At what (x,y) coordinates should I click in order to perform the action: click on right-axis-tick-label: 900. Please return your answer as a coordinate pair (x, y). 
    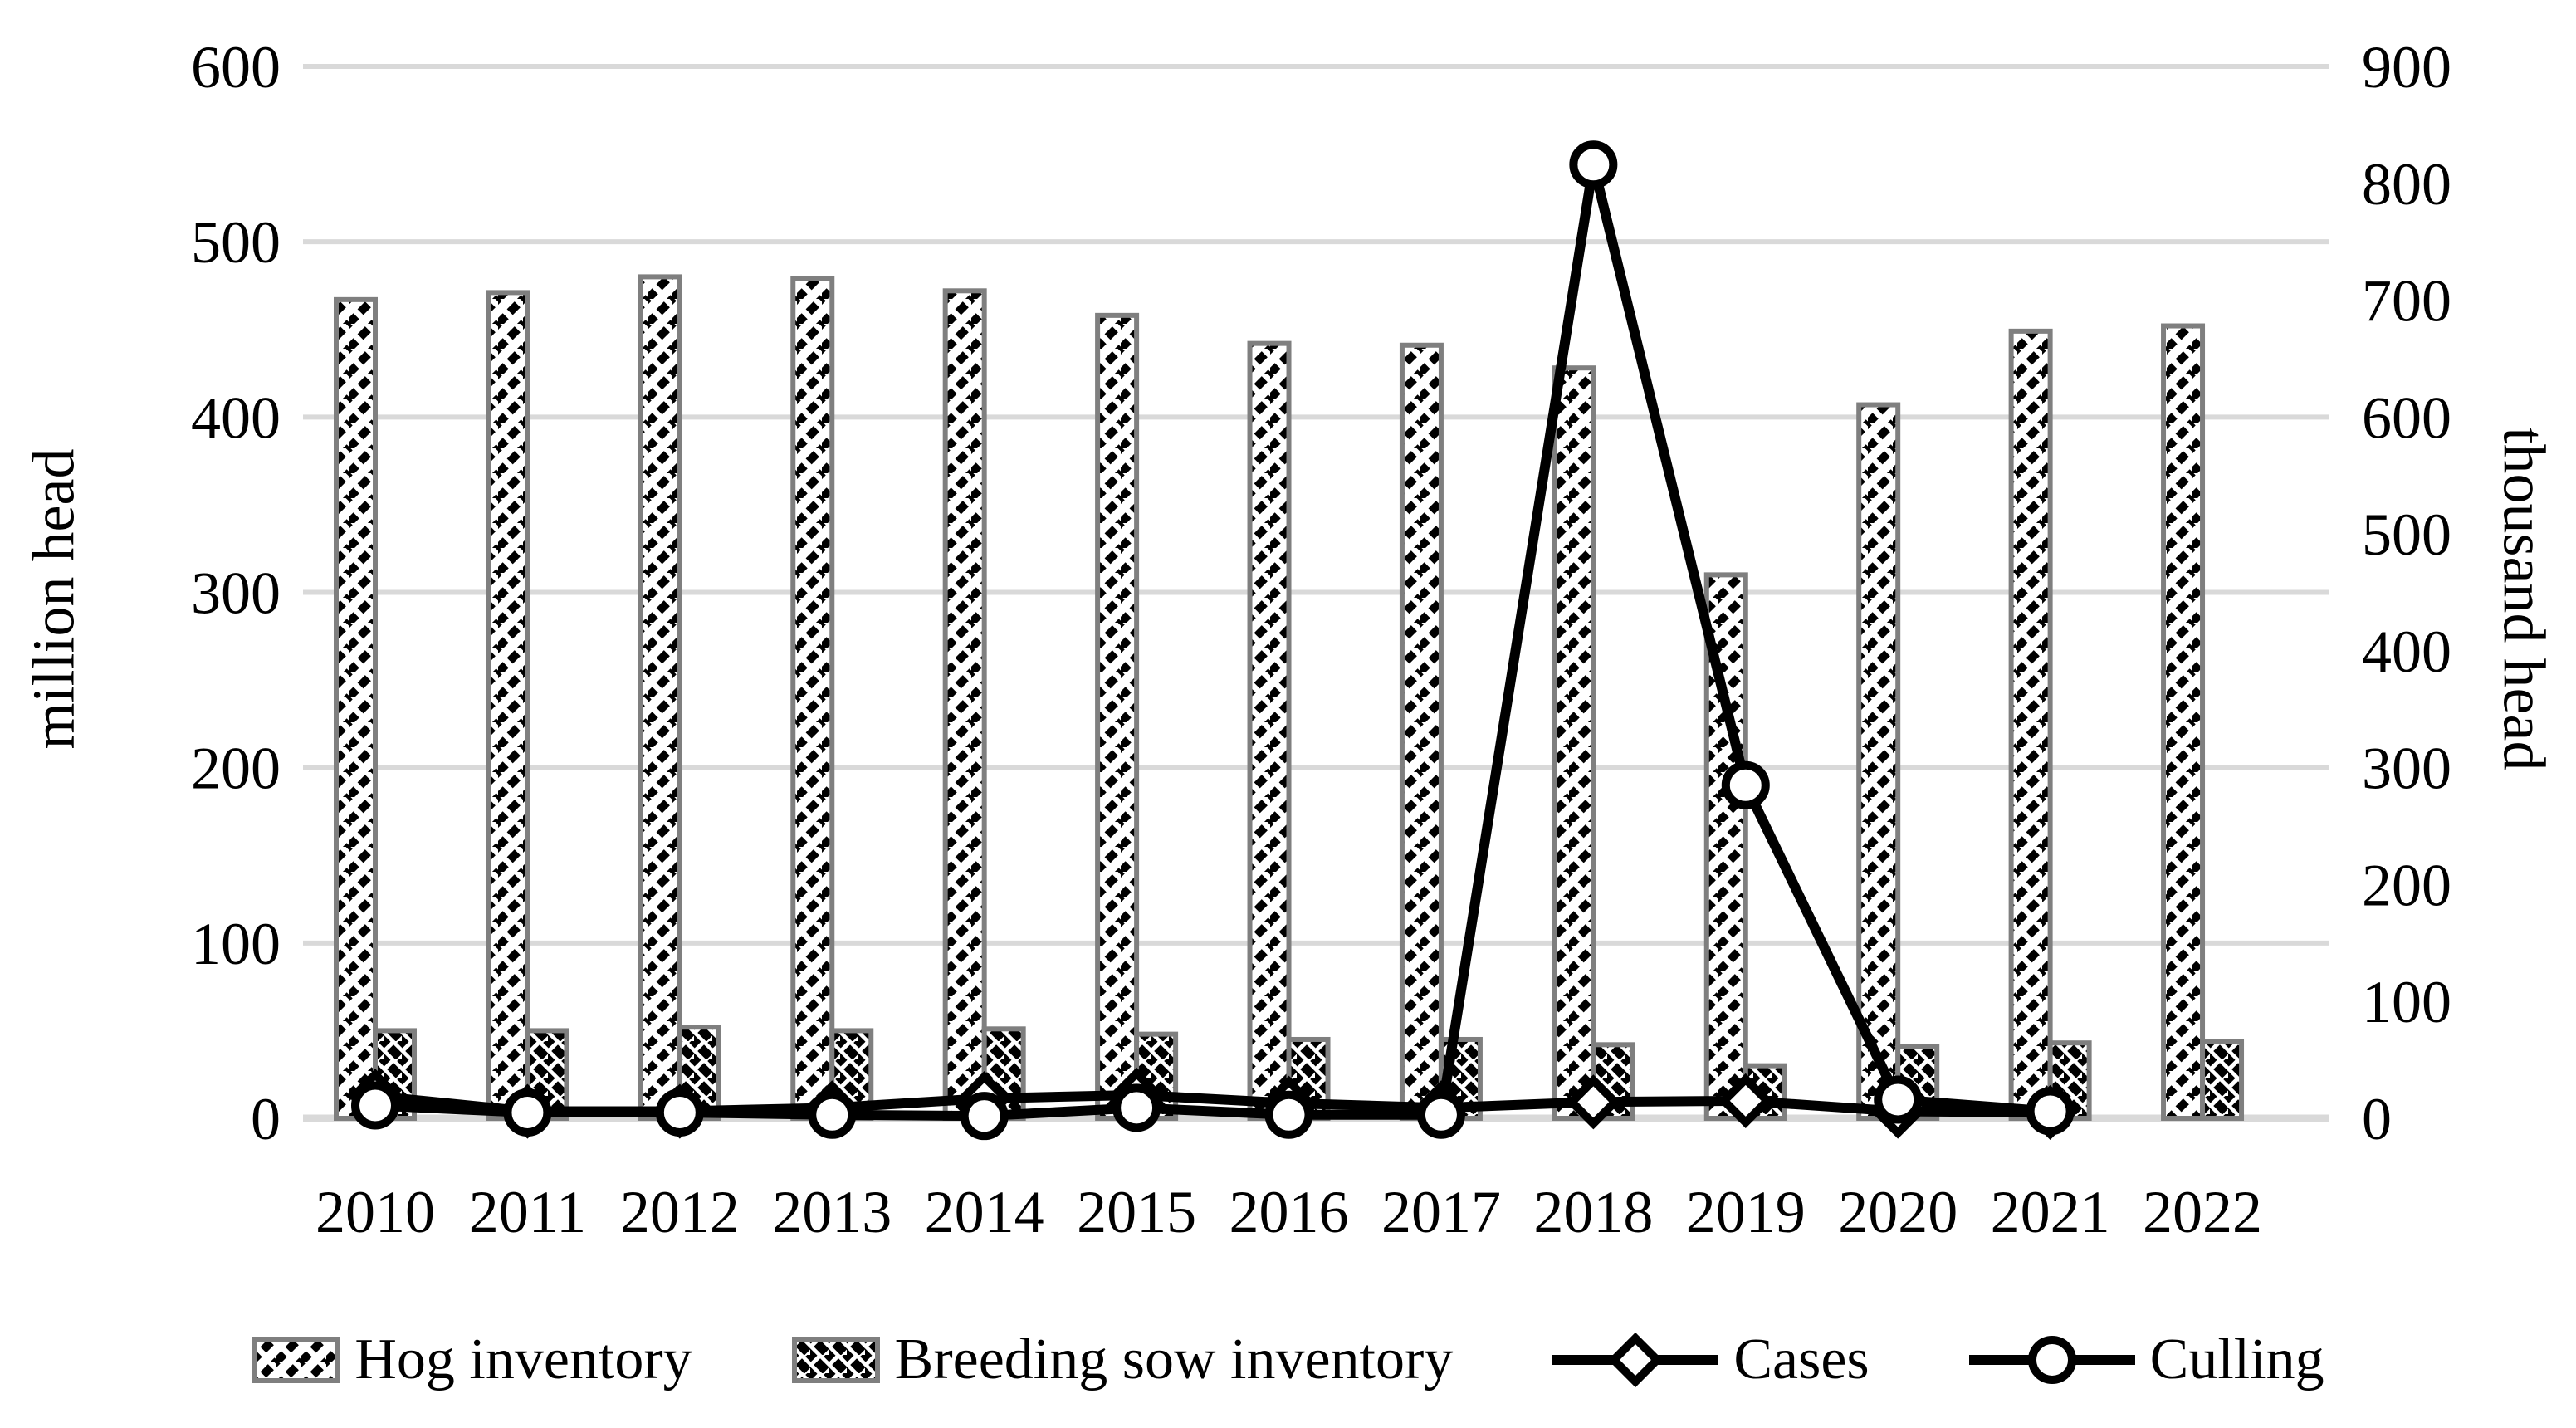
    Looking at the image, I should click on (2406, 67).